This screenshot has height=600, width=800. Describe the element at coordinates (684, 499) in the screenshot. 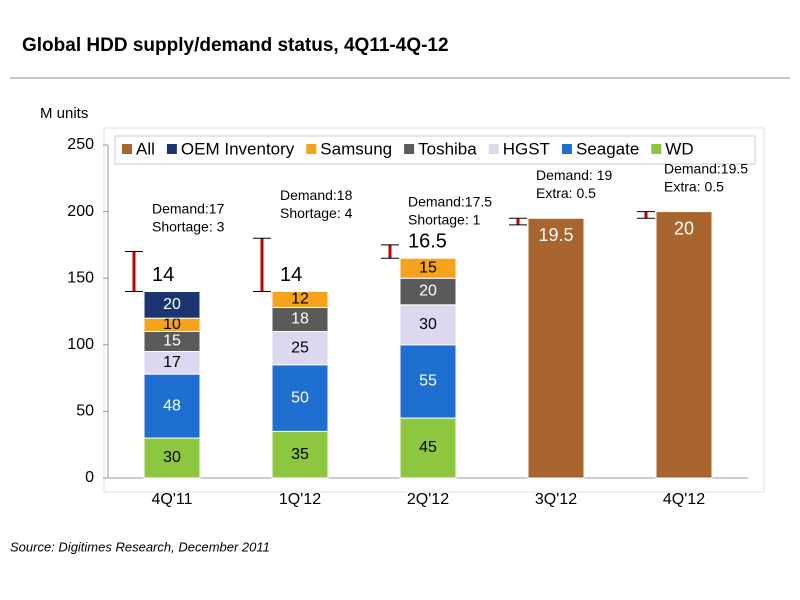

I see `x-tick-label: 4Q'12` at that location.